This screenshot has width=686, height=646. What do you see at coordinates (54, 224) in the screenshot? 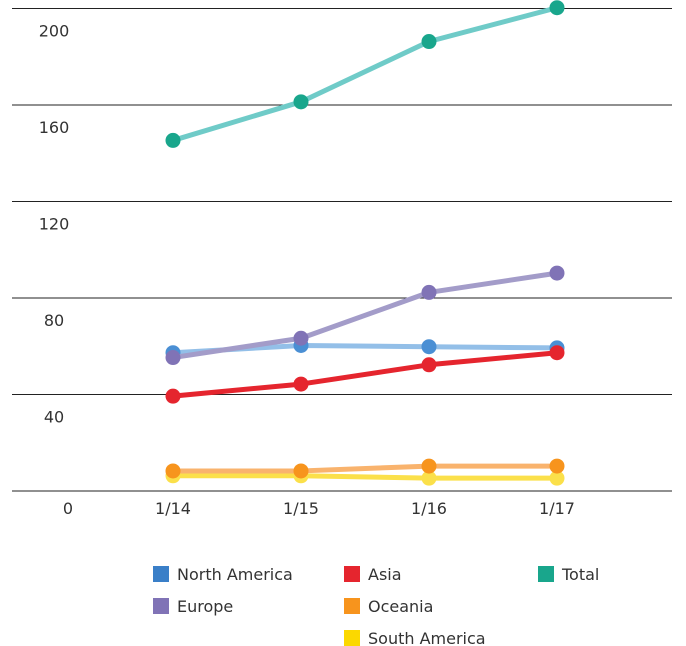
I see `y-tick-label: 120` at bounding box center [54, 224].